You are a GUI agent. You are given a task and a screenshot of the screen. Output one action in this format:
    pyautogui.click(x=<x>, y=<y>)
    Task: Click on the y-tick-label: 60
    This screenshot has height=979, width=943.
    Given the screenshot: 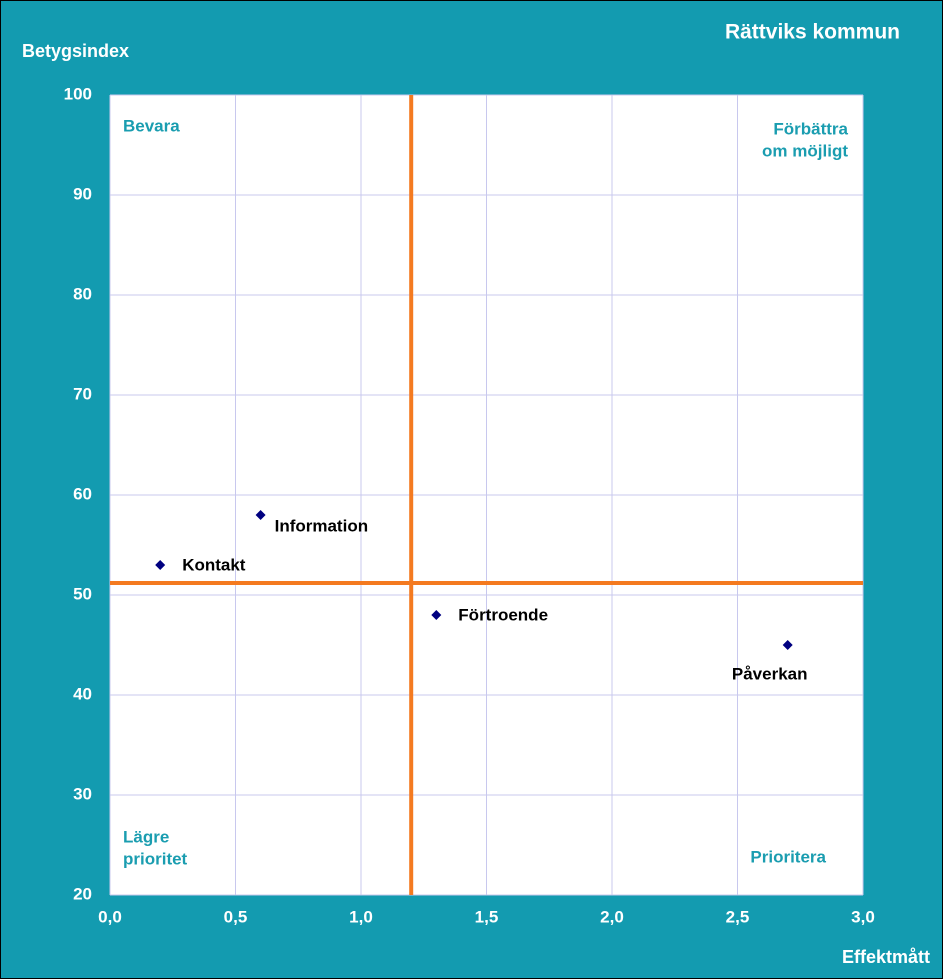 What is the action you would take?
    pyautogui.click(x=82, y=493)
    